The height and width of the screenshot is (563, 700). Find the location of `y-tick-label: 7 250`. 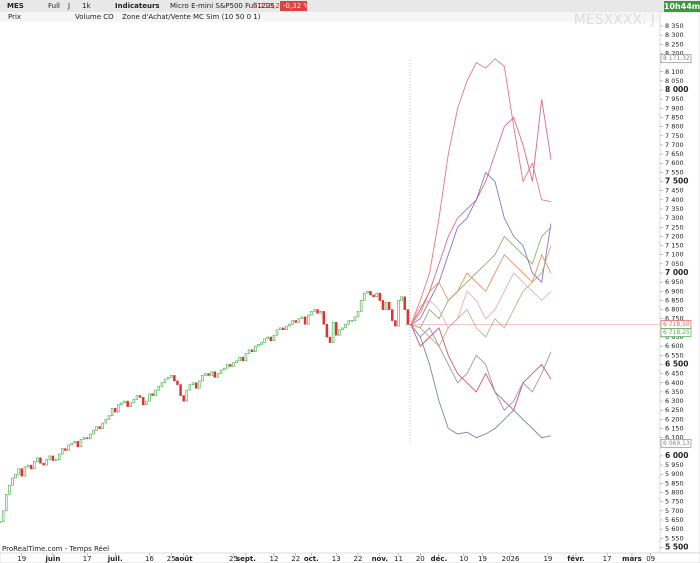

y-tick-label: 7 250 is located at coordinates (674, 227).